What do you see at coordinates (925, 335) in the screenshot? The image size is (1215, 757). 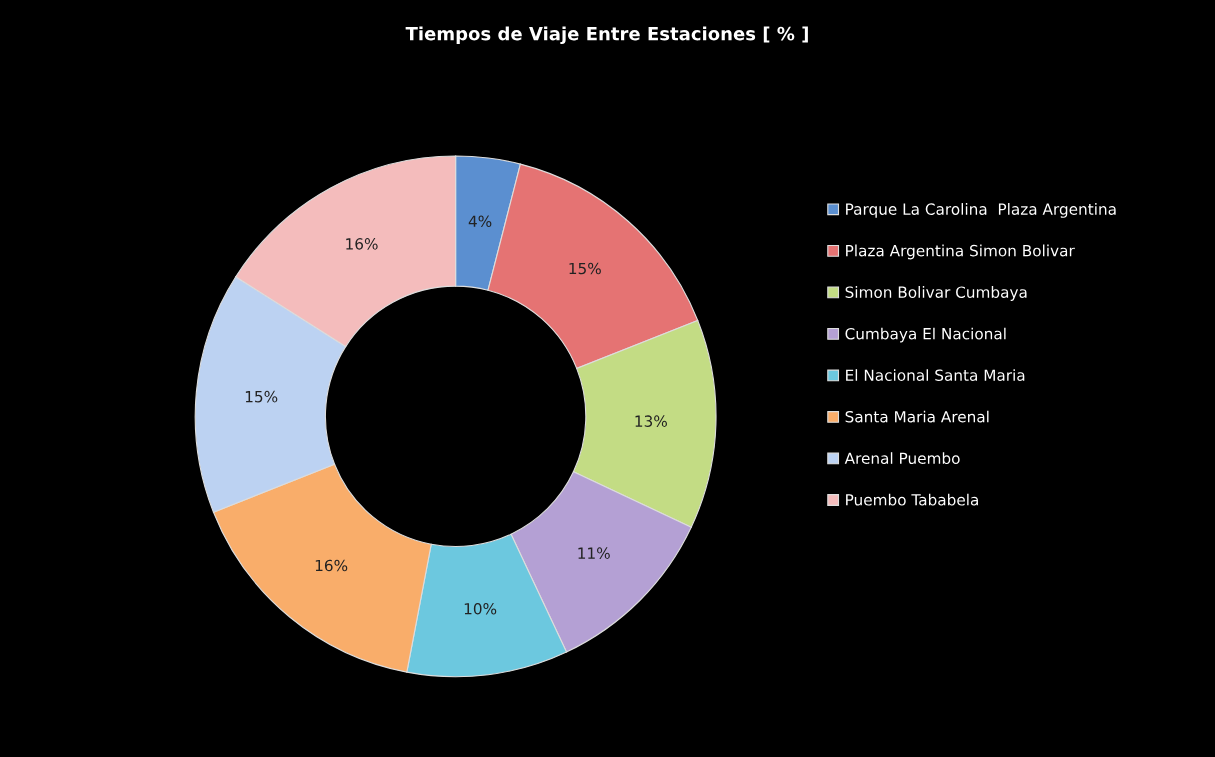 I see `legend-label: Cumbaya El Nacional` at bounding box center [925, 335].